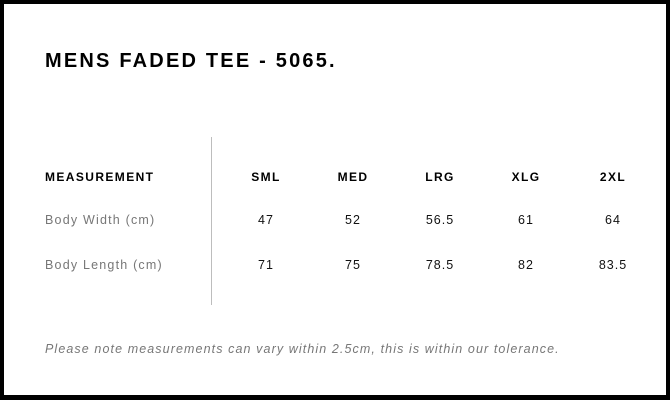 The image size is (670, 400). I want to click on table-cell: 71, so click(266, 265).